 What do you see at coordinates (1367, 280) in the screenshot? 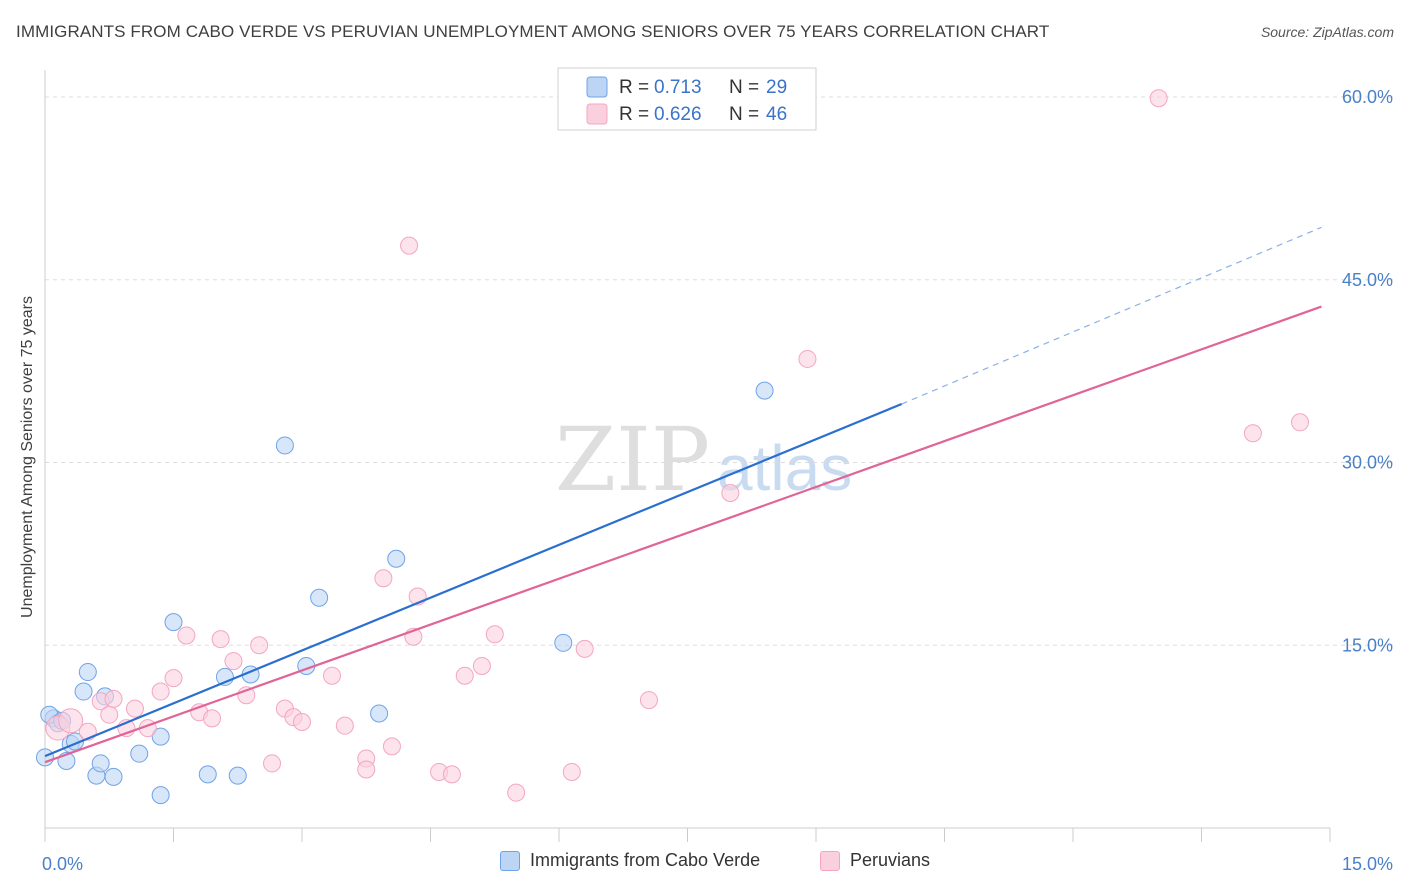
I see `y-tick-label: 45.0%` at bounding box center [1367, 280].